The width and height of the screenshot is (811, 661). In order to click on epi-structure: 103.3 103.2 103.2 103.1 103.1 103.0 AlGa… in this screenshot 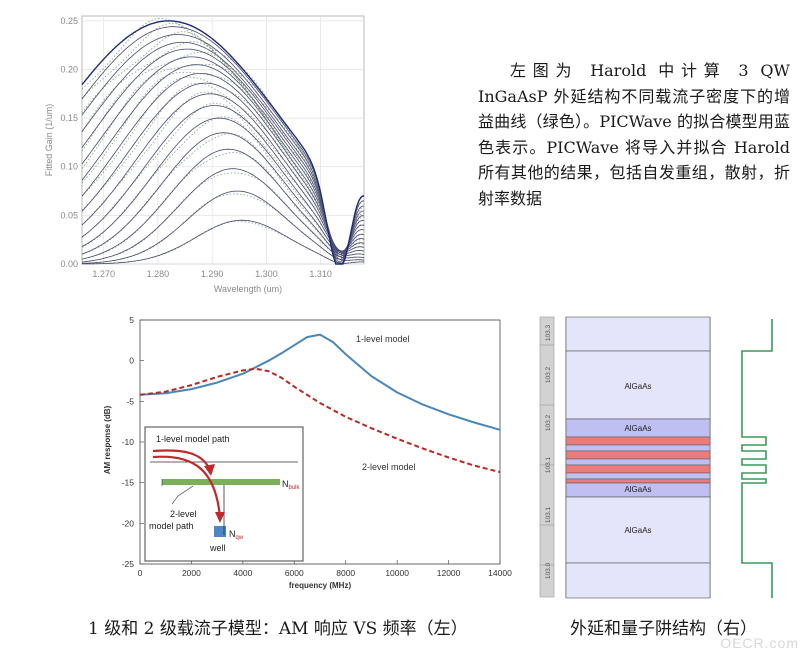, I will do `click(656, 457)`.